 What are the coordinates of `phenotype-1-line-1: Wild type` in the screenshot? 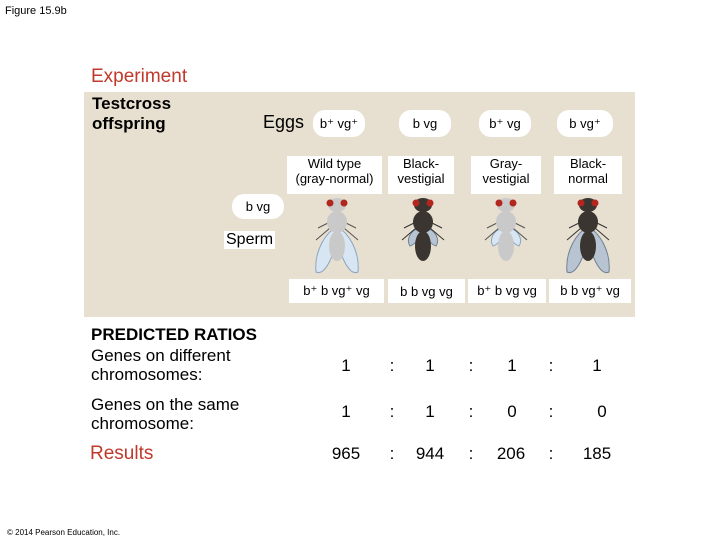 It's located at (334, 163).